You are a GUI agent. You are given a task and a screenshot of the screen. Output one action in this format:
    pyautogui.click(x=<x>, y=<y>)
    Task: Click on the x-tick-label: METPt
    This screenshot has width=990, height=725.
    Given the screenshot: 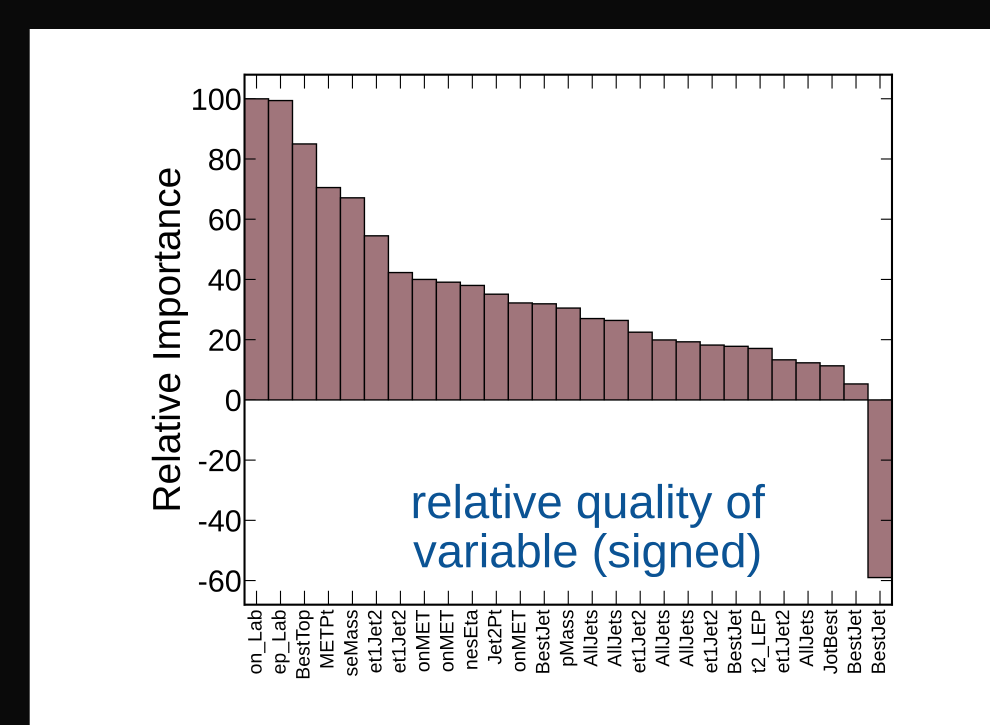 What is the action you would take?
    pyautogui.click(x=327, y=639)
    